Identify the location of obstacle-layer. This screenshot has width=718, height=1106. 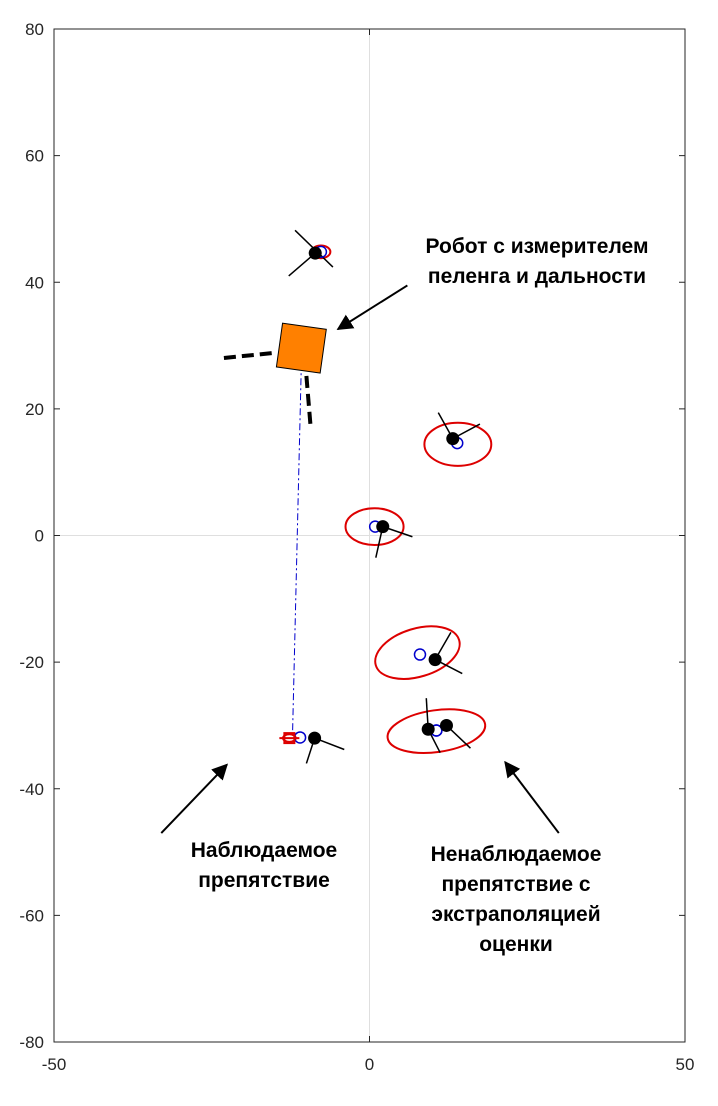
(380, 496).